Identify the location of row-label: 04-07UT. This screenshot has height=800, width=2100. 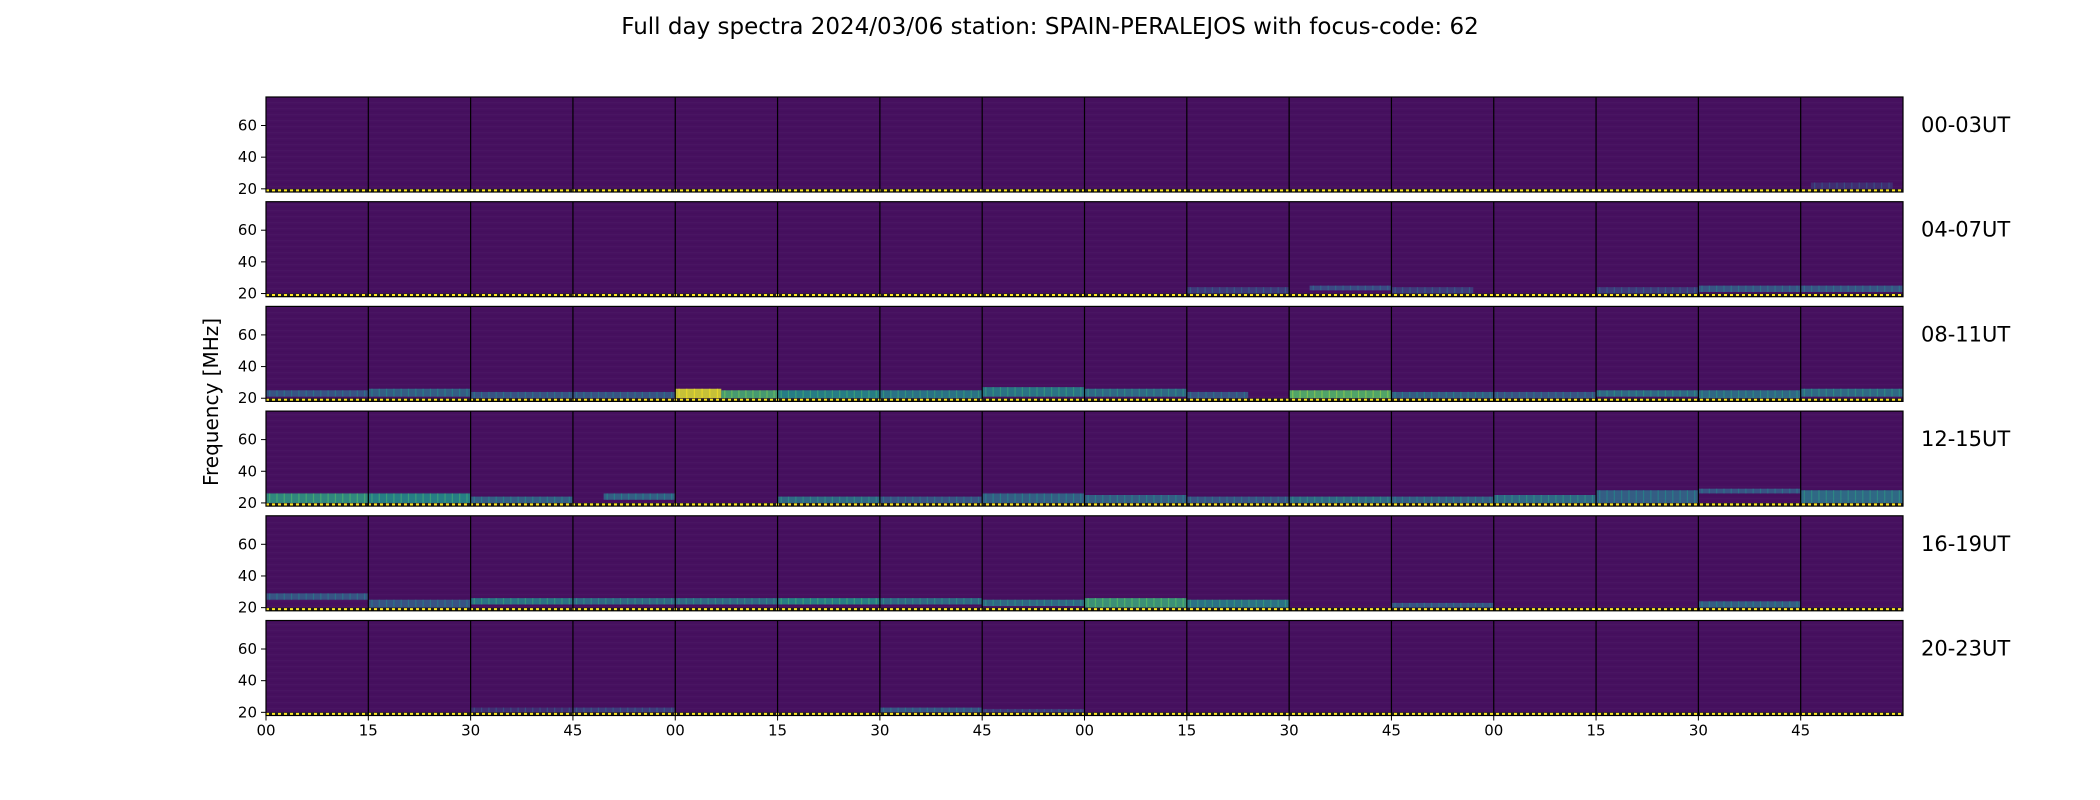
(1965, 230).